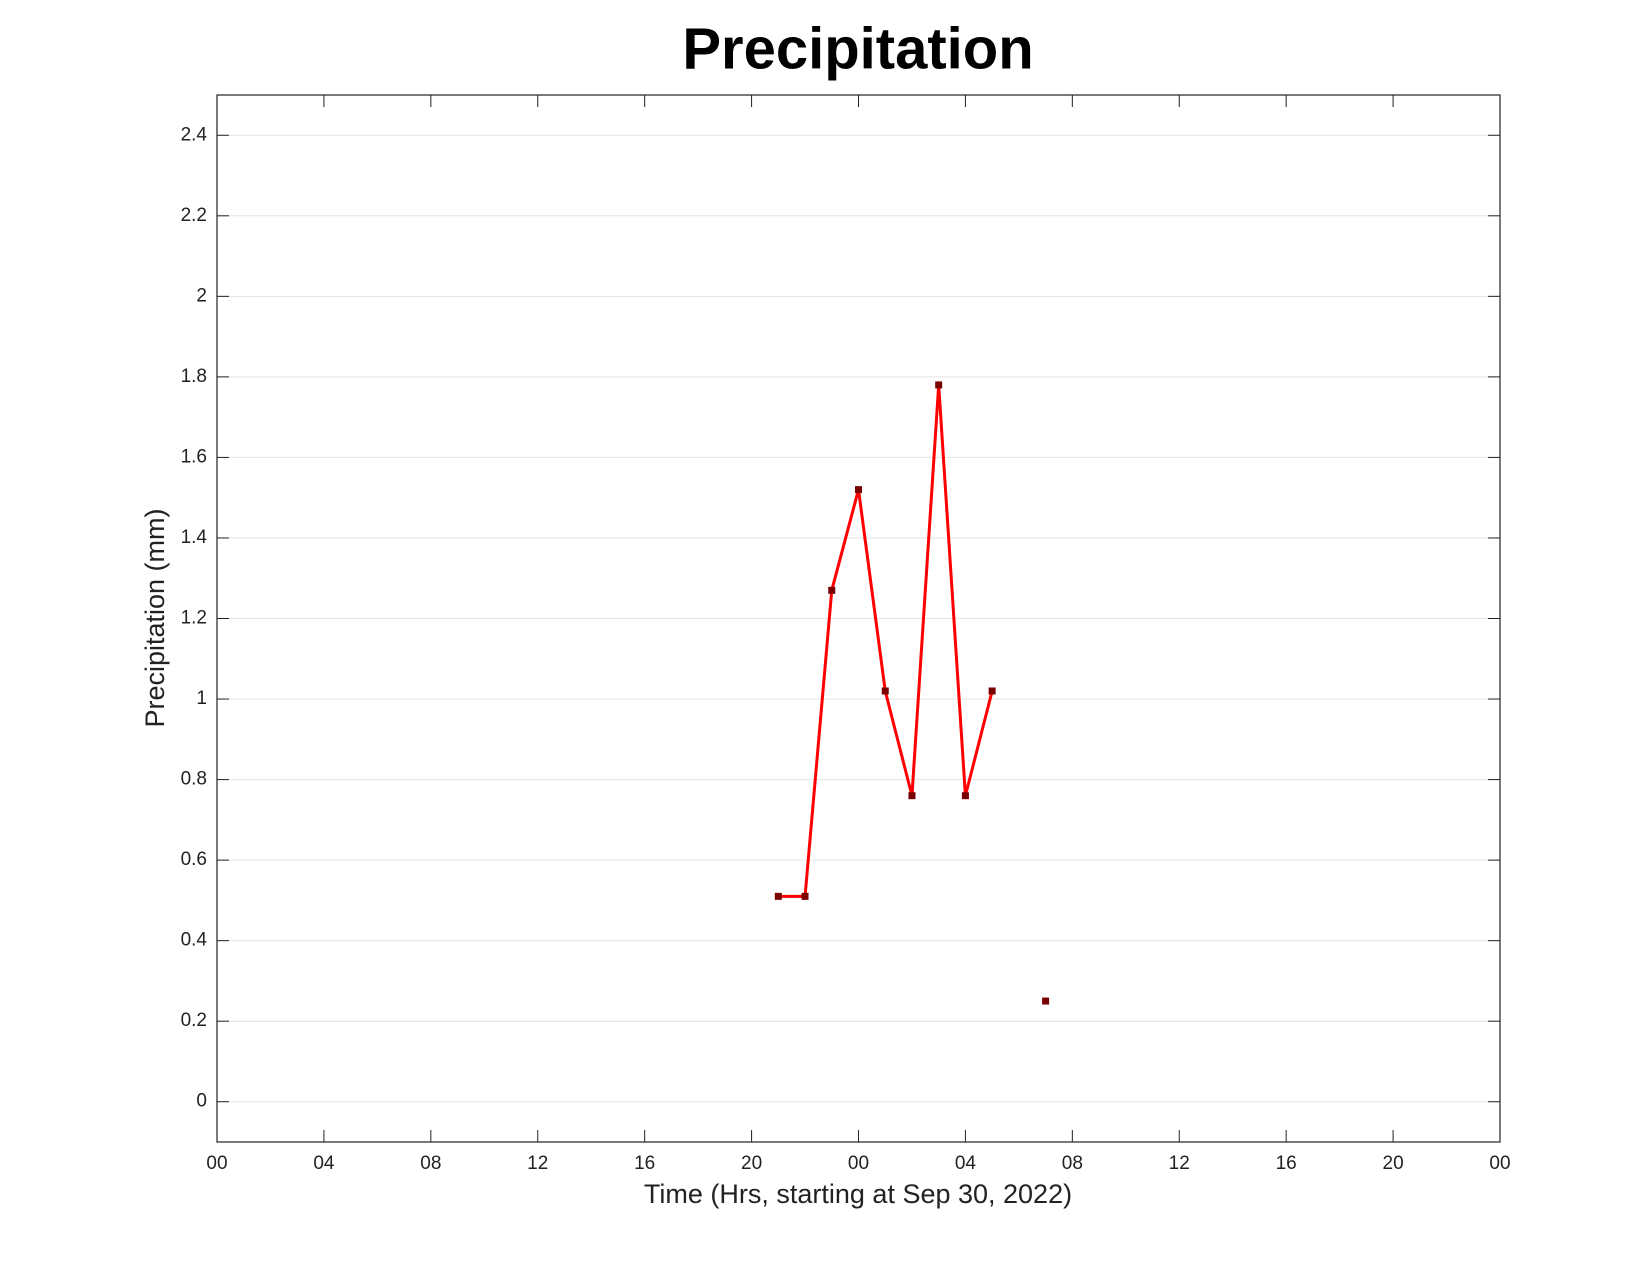  I want to click on y-tick-label: 0.4, so click(194, 940).